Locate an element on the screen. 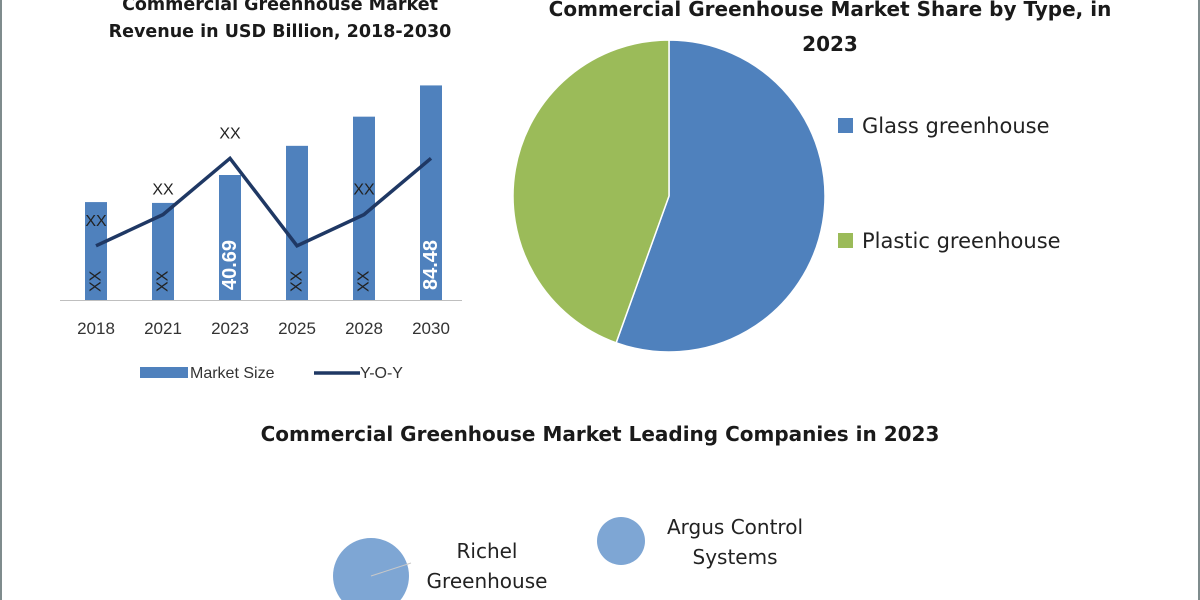 This screenshot has height=600, width=1200. x-tick-label-2018: 2018 is located at coordinates (96, 328).